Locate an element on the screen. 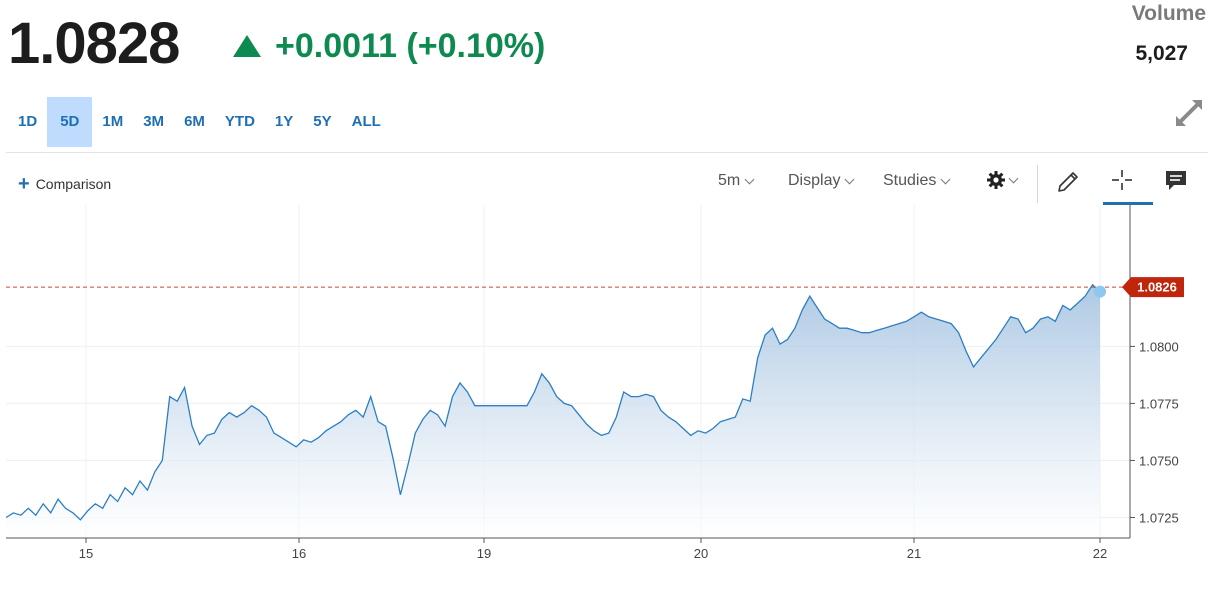 The height and width of the screenshot is (592, 1216). x-tick-label: 21 is located at coordinates (914, 553).